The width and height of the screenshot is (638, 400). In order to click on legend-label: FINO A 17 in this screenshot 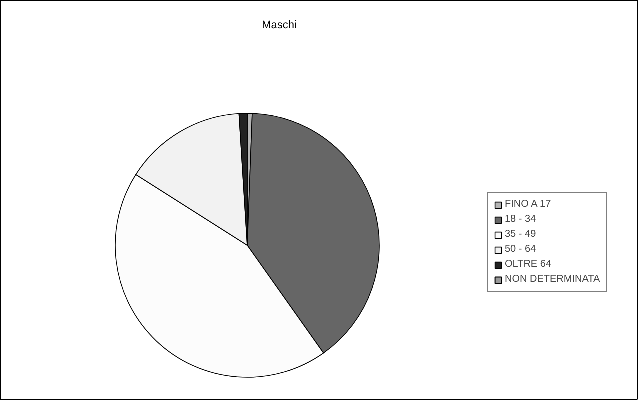, I will do `click(528, 204)`.